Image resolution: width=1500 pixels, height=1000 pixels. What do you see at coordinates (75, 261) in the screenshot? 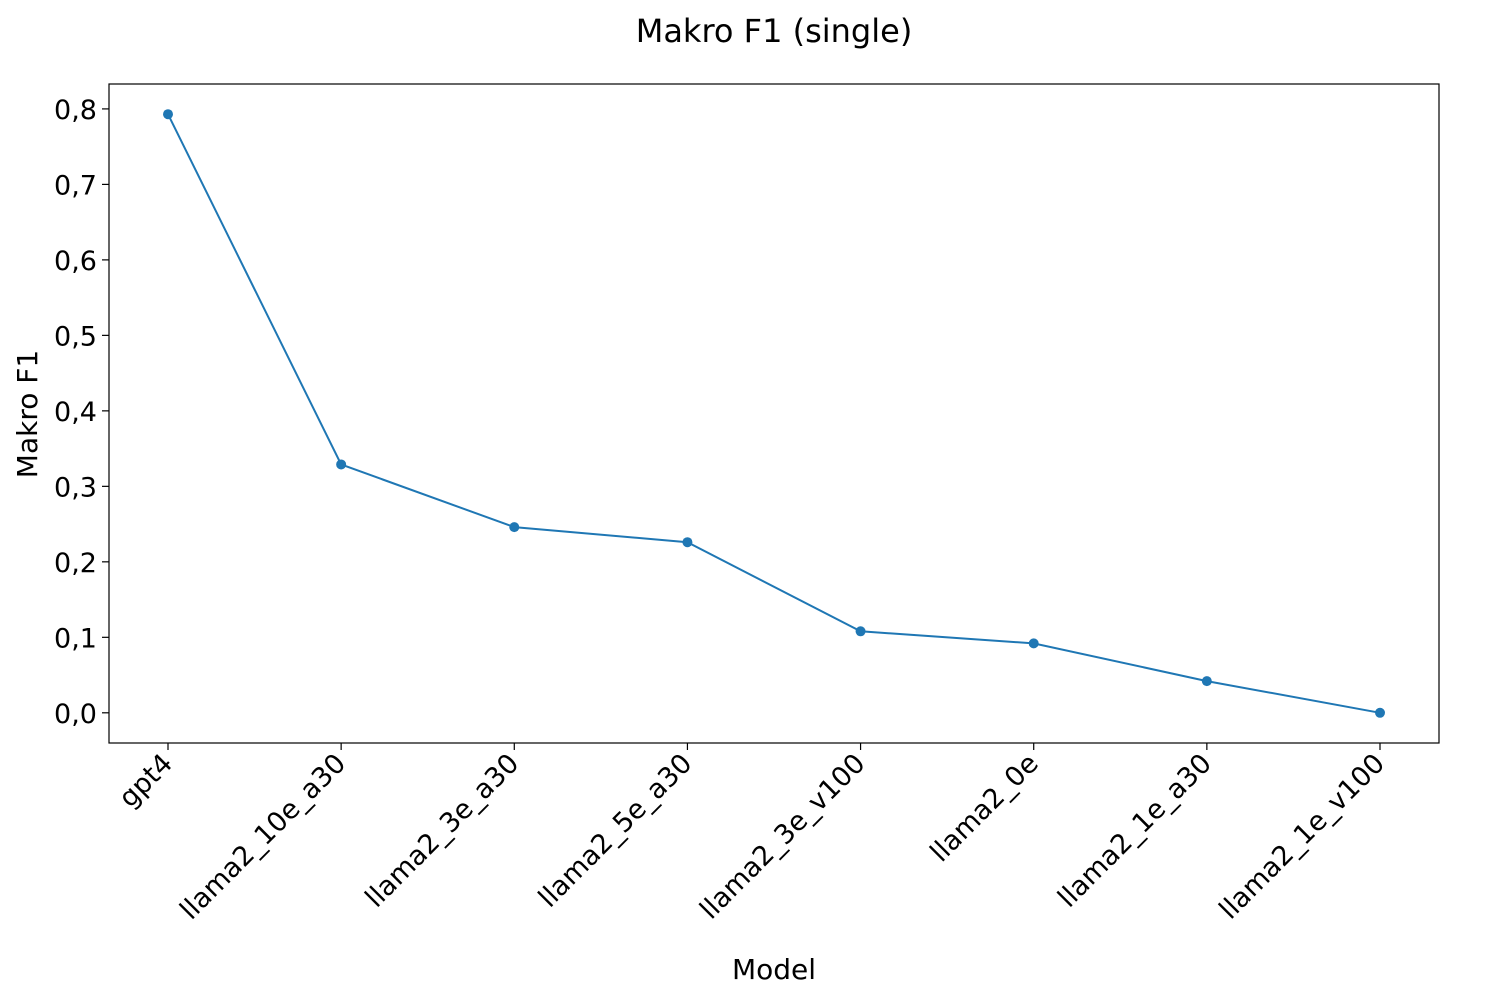
I see `y-tick-label: 0,6` at bounding box center [75, 261].